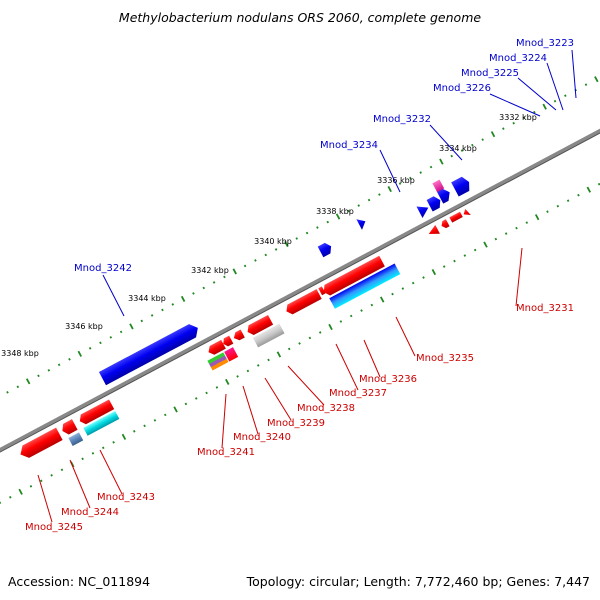 Image resolution: width=600 pixels, height=600 pixels. Describe the element at coordinates (226, 452) in the screenshot. I see `label-mnod-3241: Mnod_3241` at that location.